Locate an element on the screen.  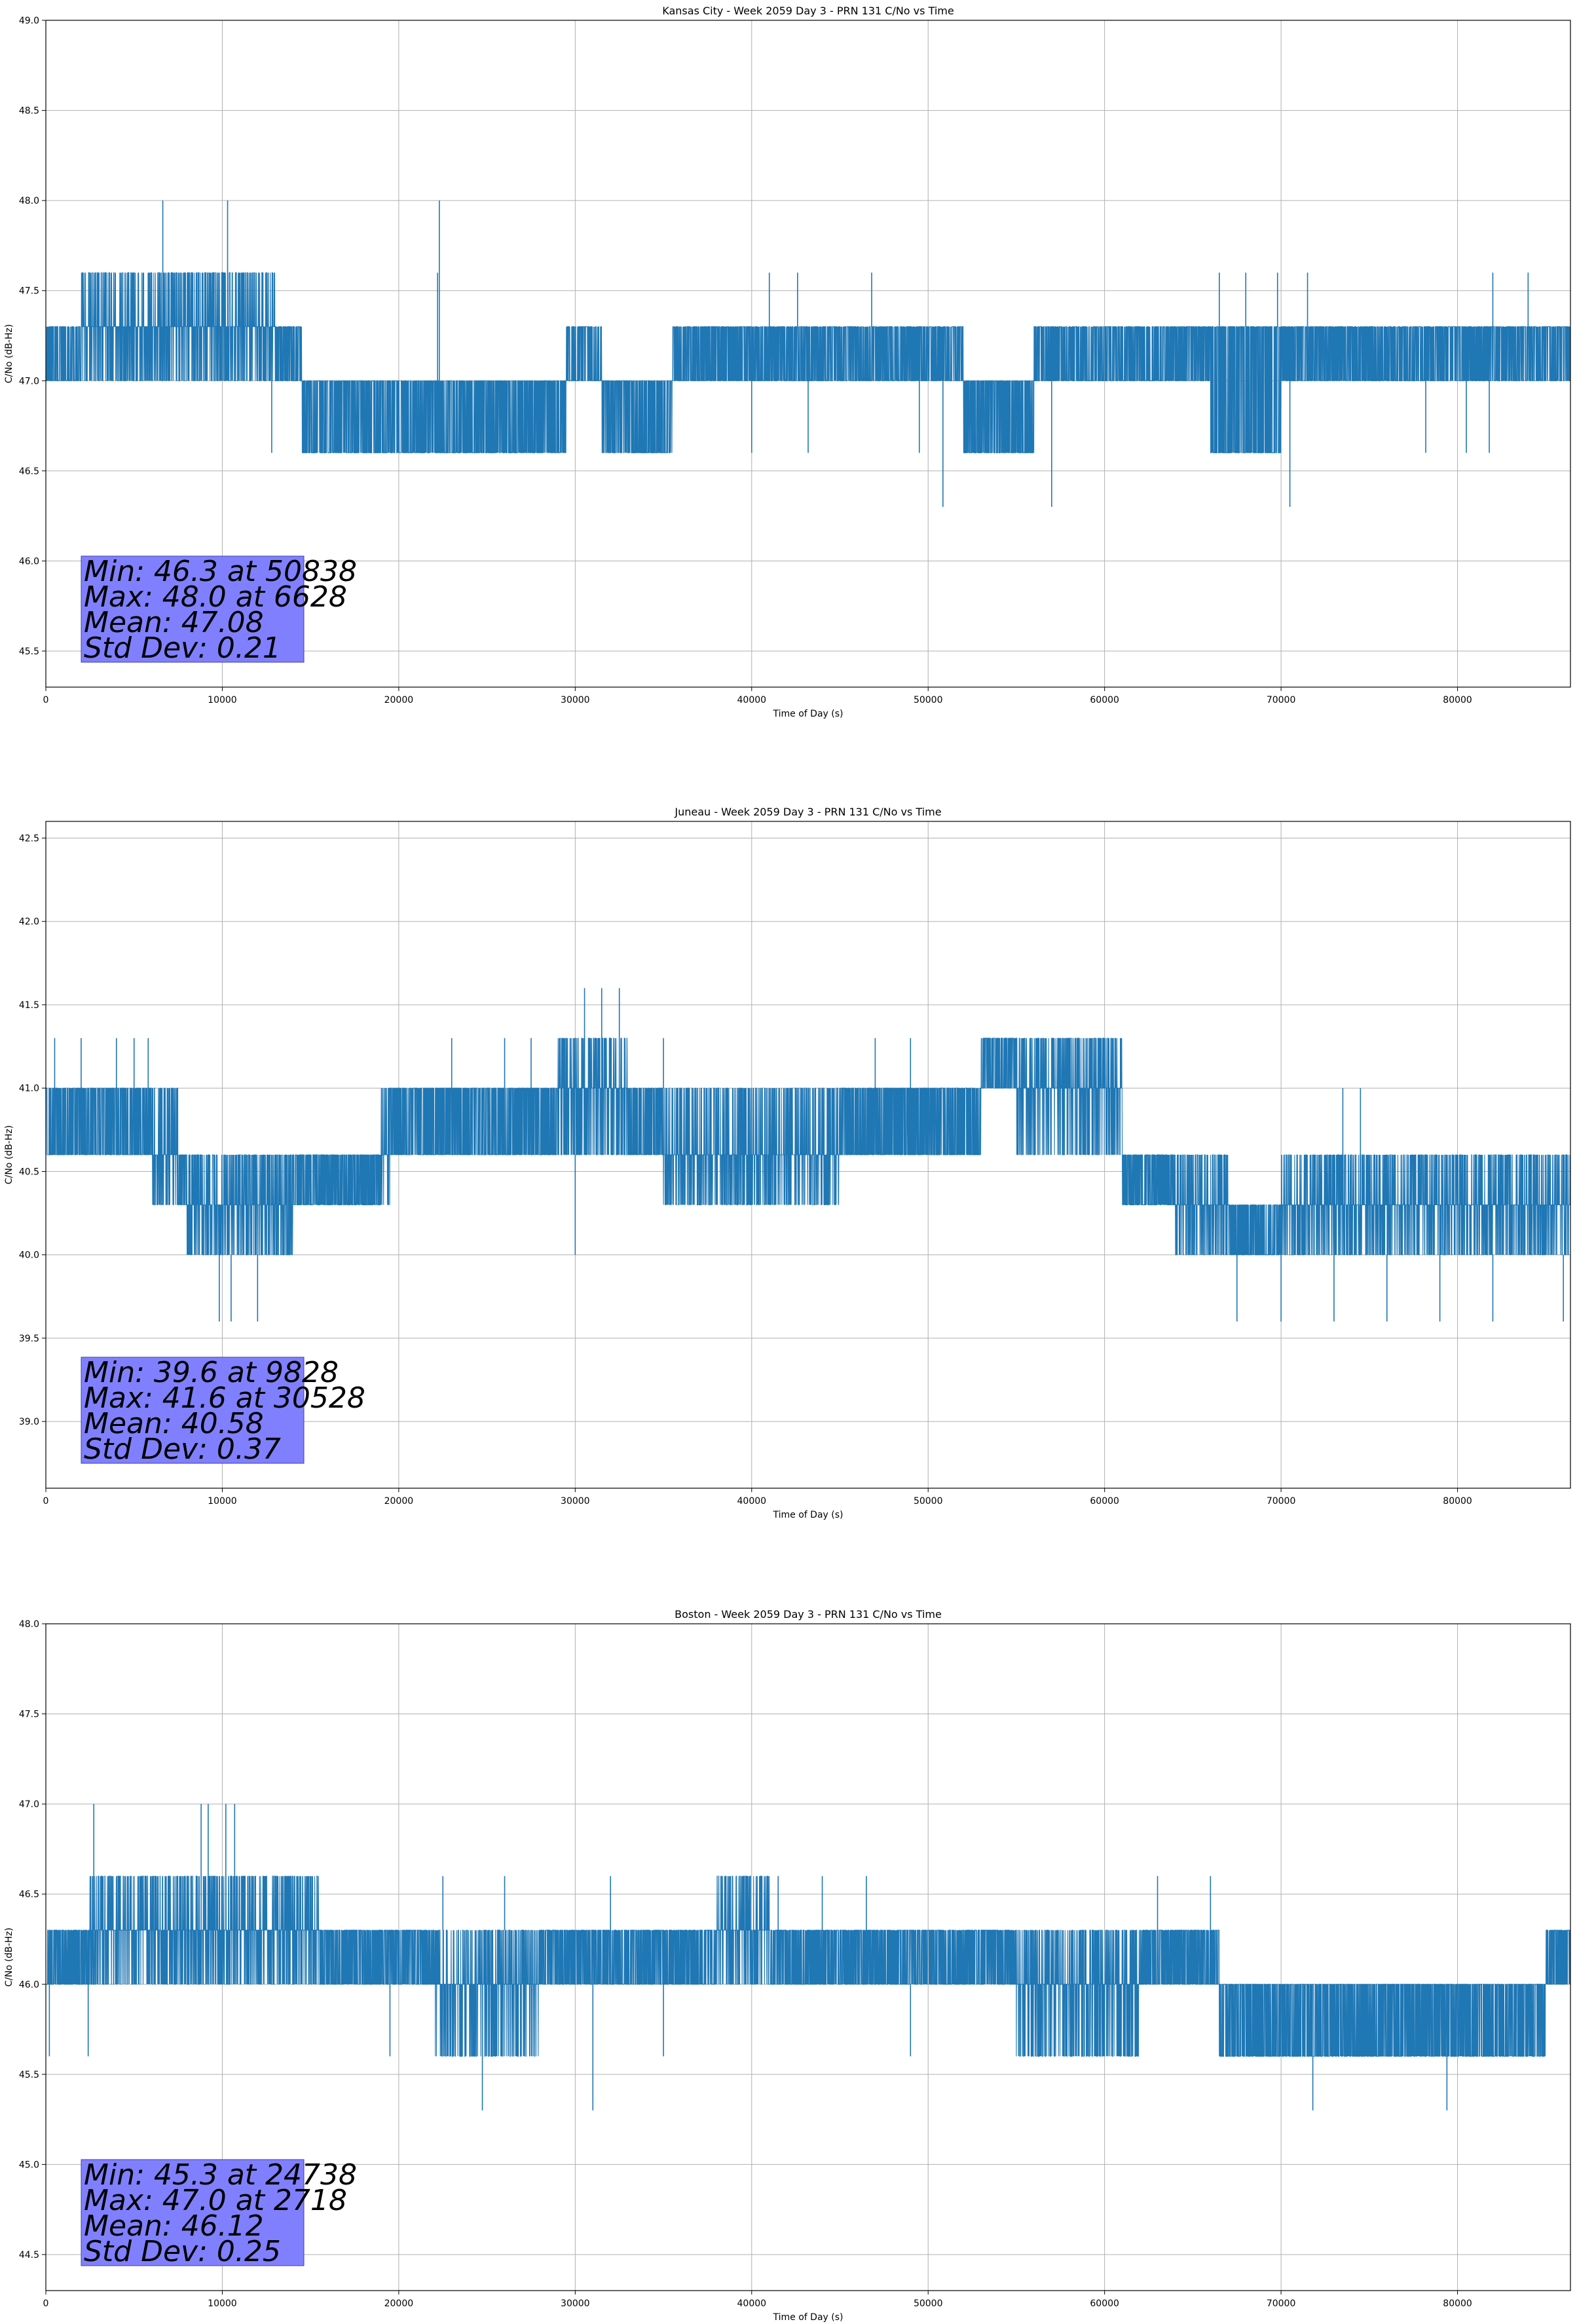
y-tick-label: 41.0 is located at coordinates (29, 1088).